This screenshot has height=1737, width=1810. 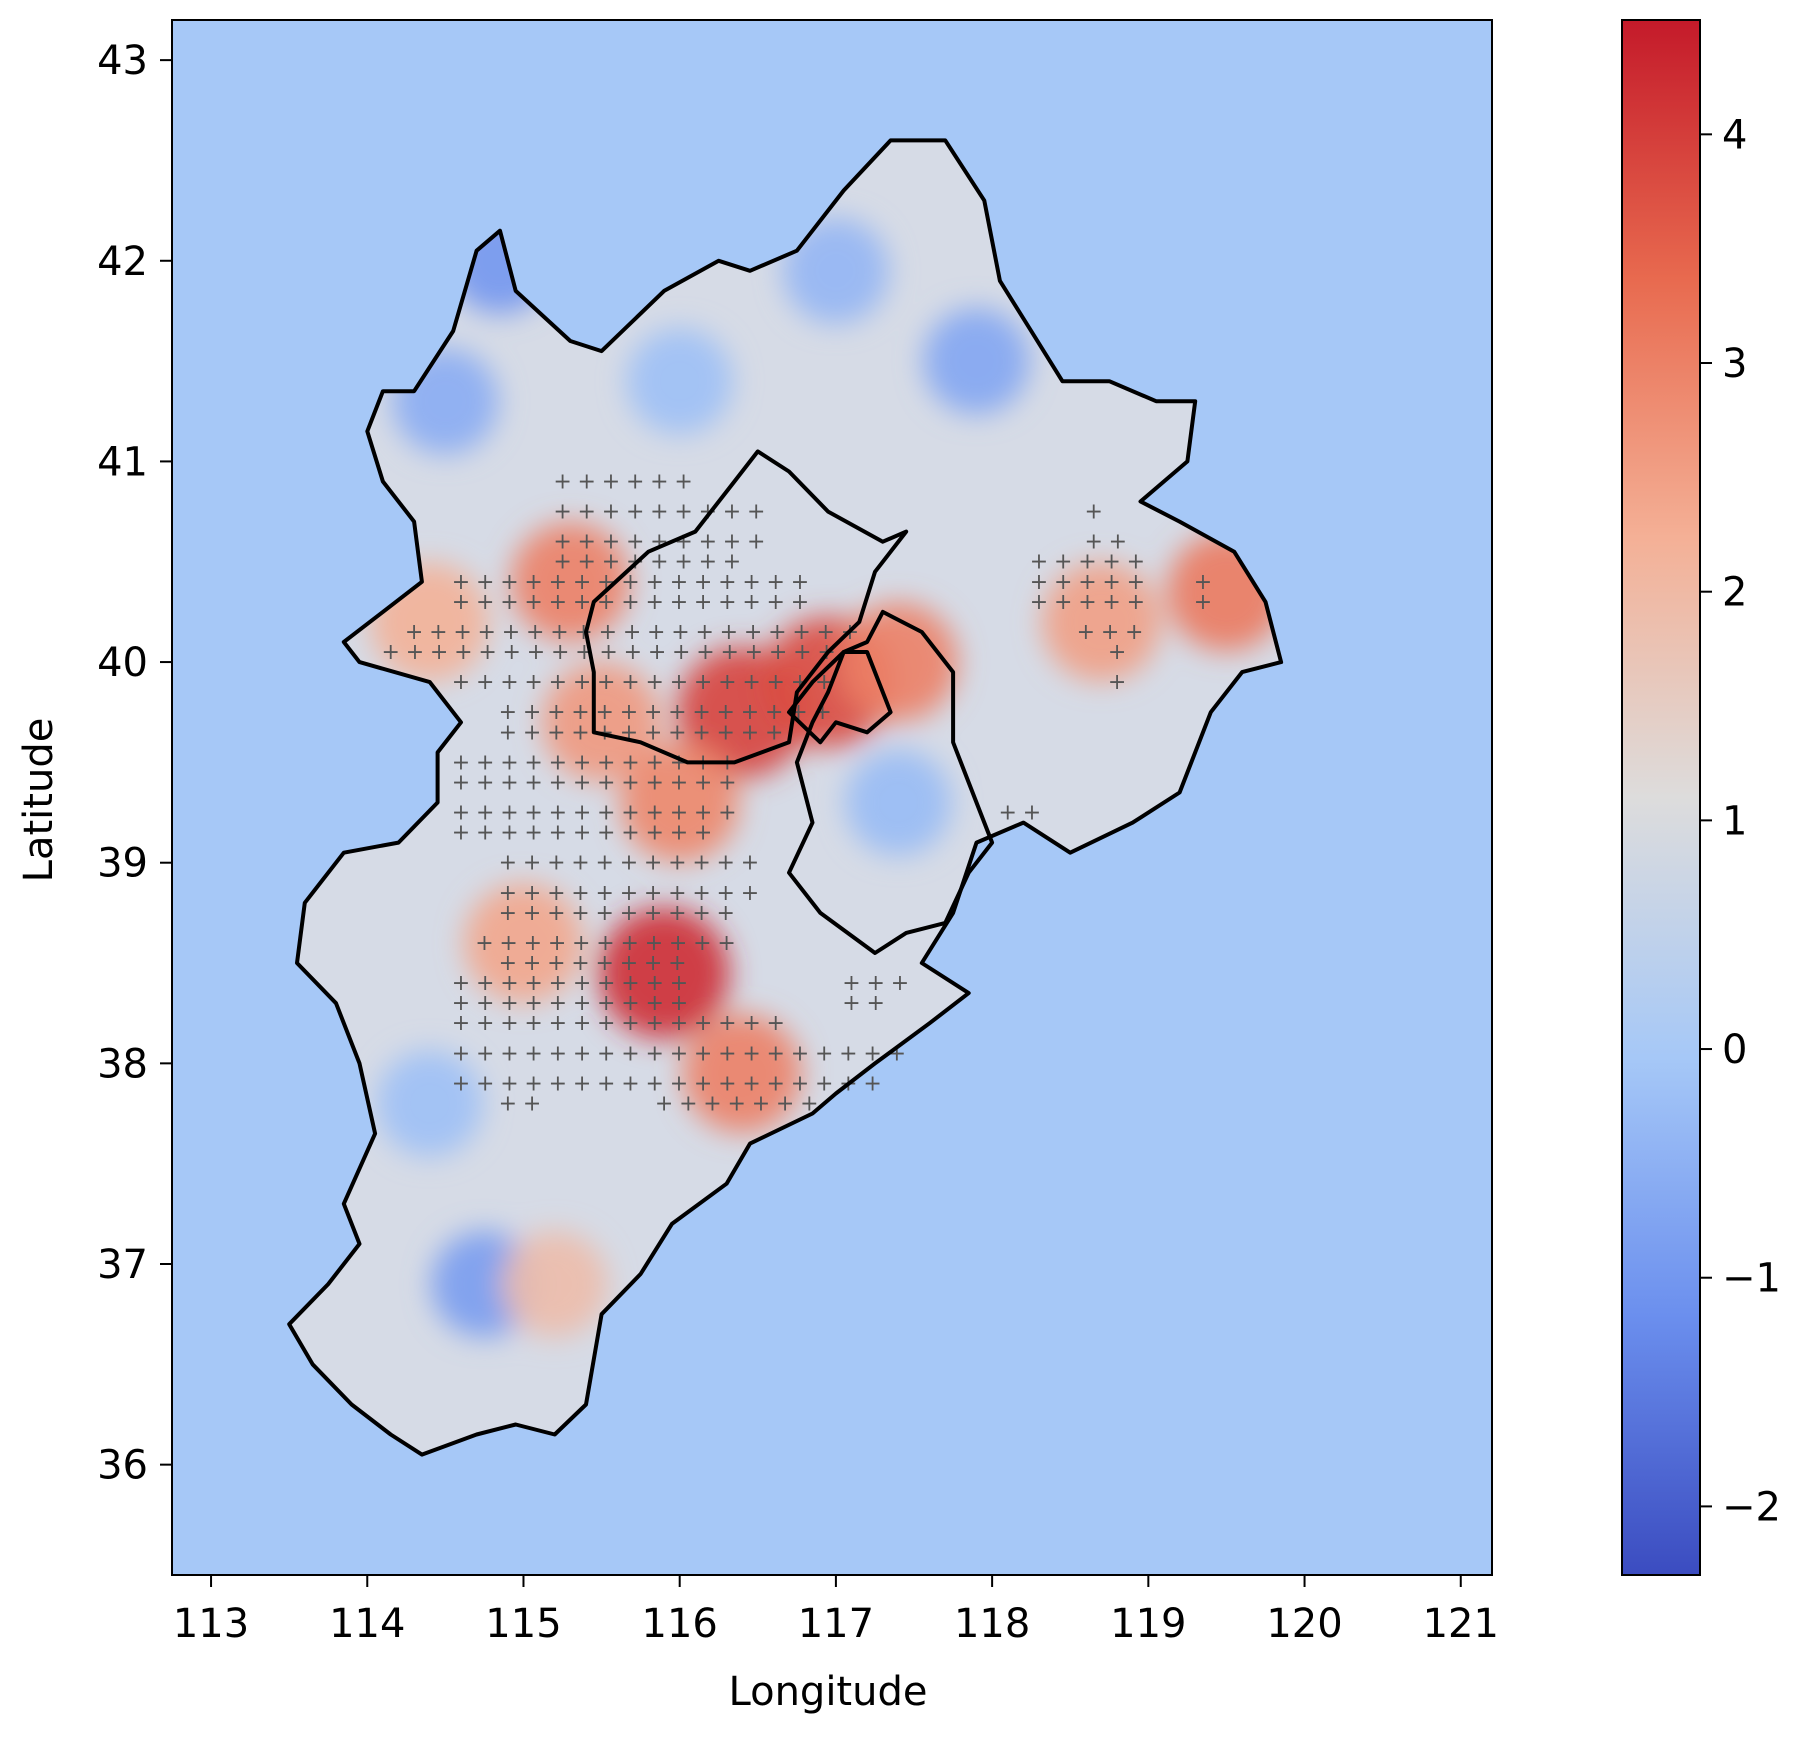 I want to click on colorbar-tick-label: 4, so click(x=1734, y=135).